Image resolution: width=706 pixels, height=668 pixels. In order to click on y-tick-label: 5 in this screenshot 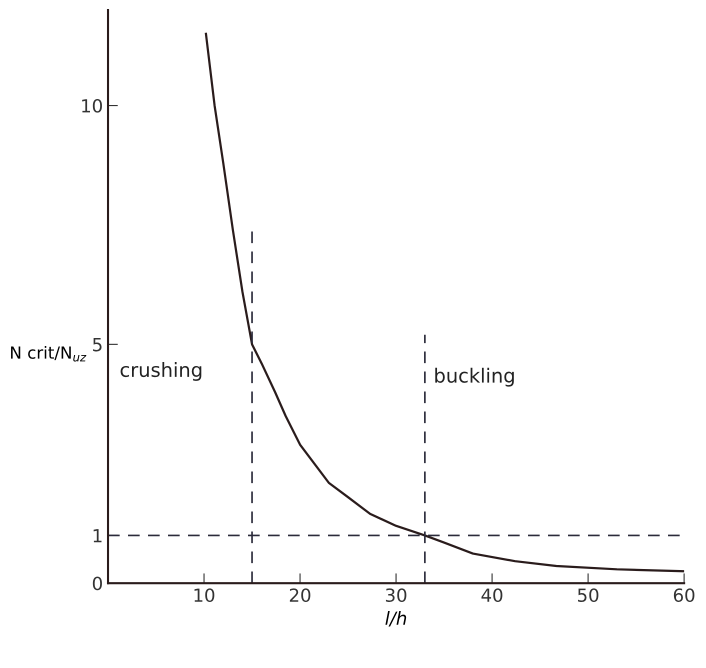, I will do `click(97, 345)`.